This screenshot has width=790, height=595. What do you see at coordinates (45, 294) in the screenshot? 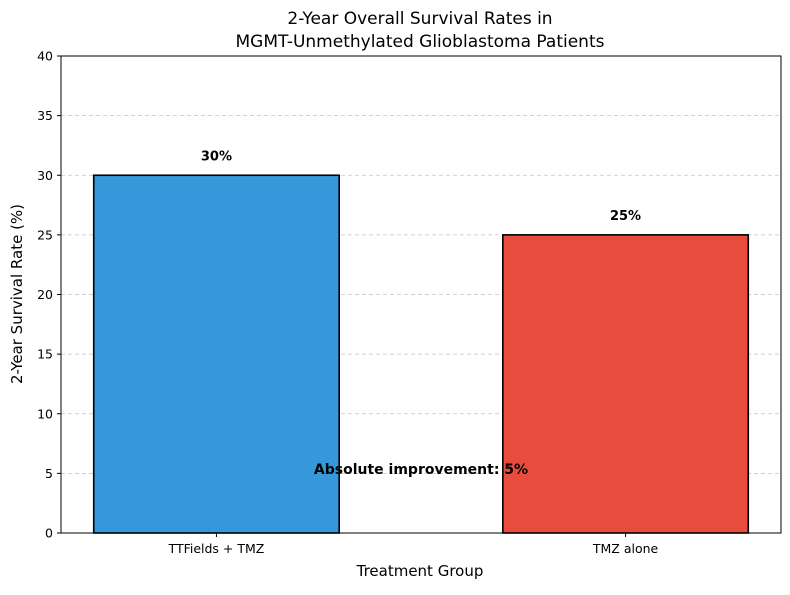
I see `y-tick-label: 20` at bounding box center [45, 294].